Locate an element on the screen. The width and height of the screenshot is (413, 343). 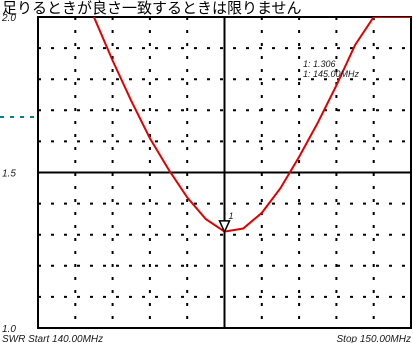
marker-id-label: 1 is located at coordinates (231, 216).